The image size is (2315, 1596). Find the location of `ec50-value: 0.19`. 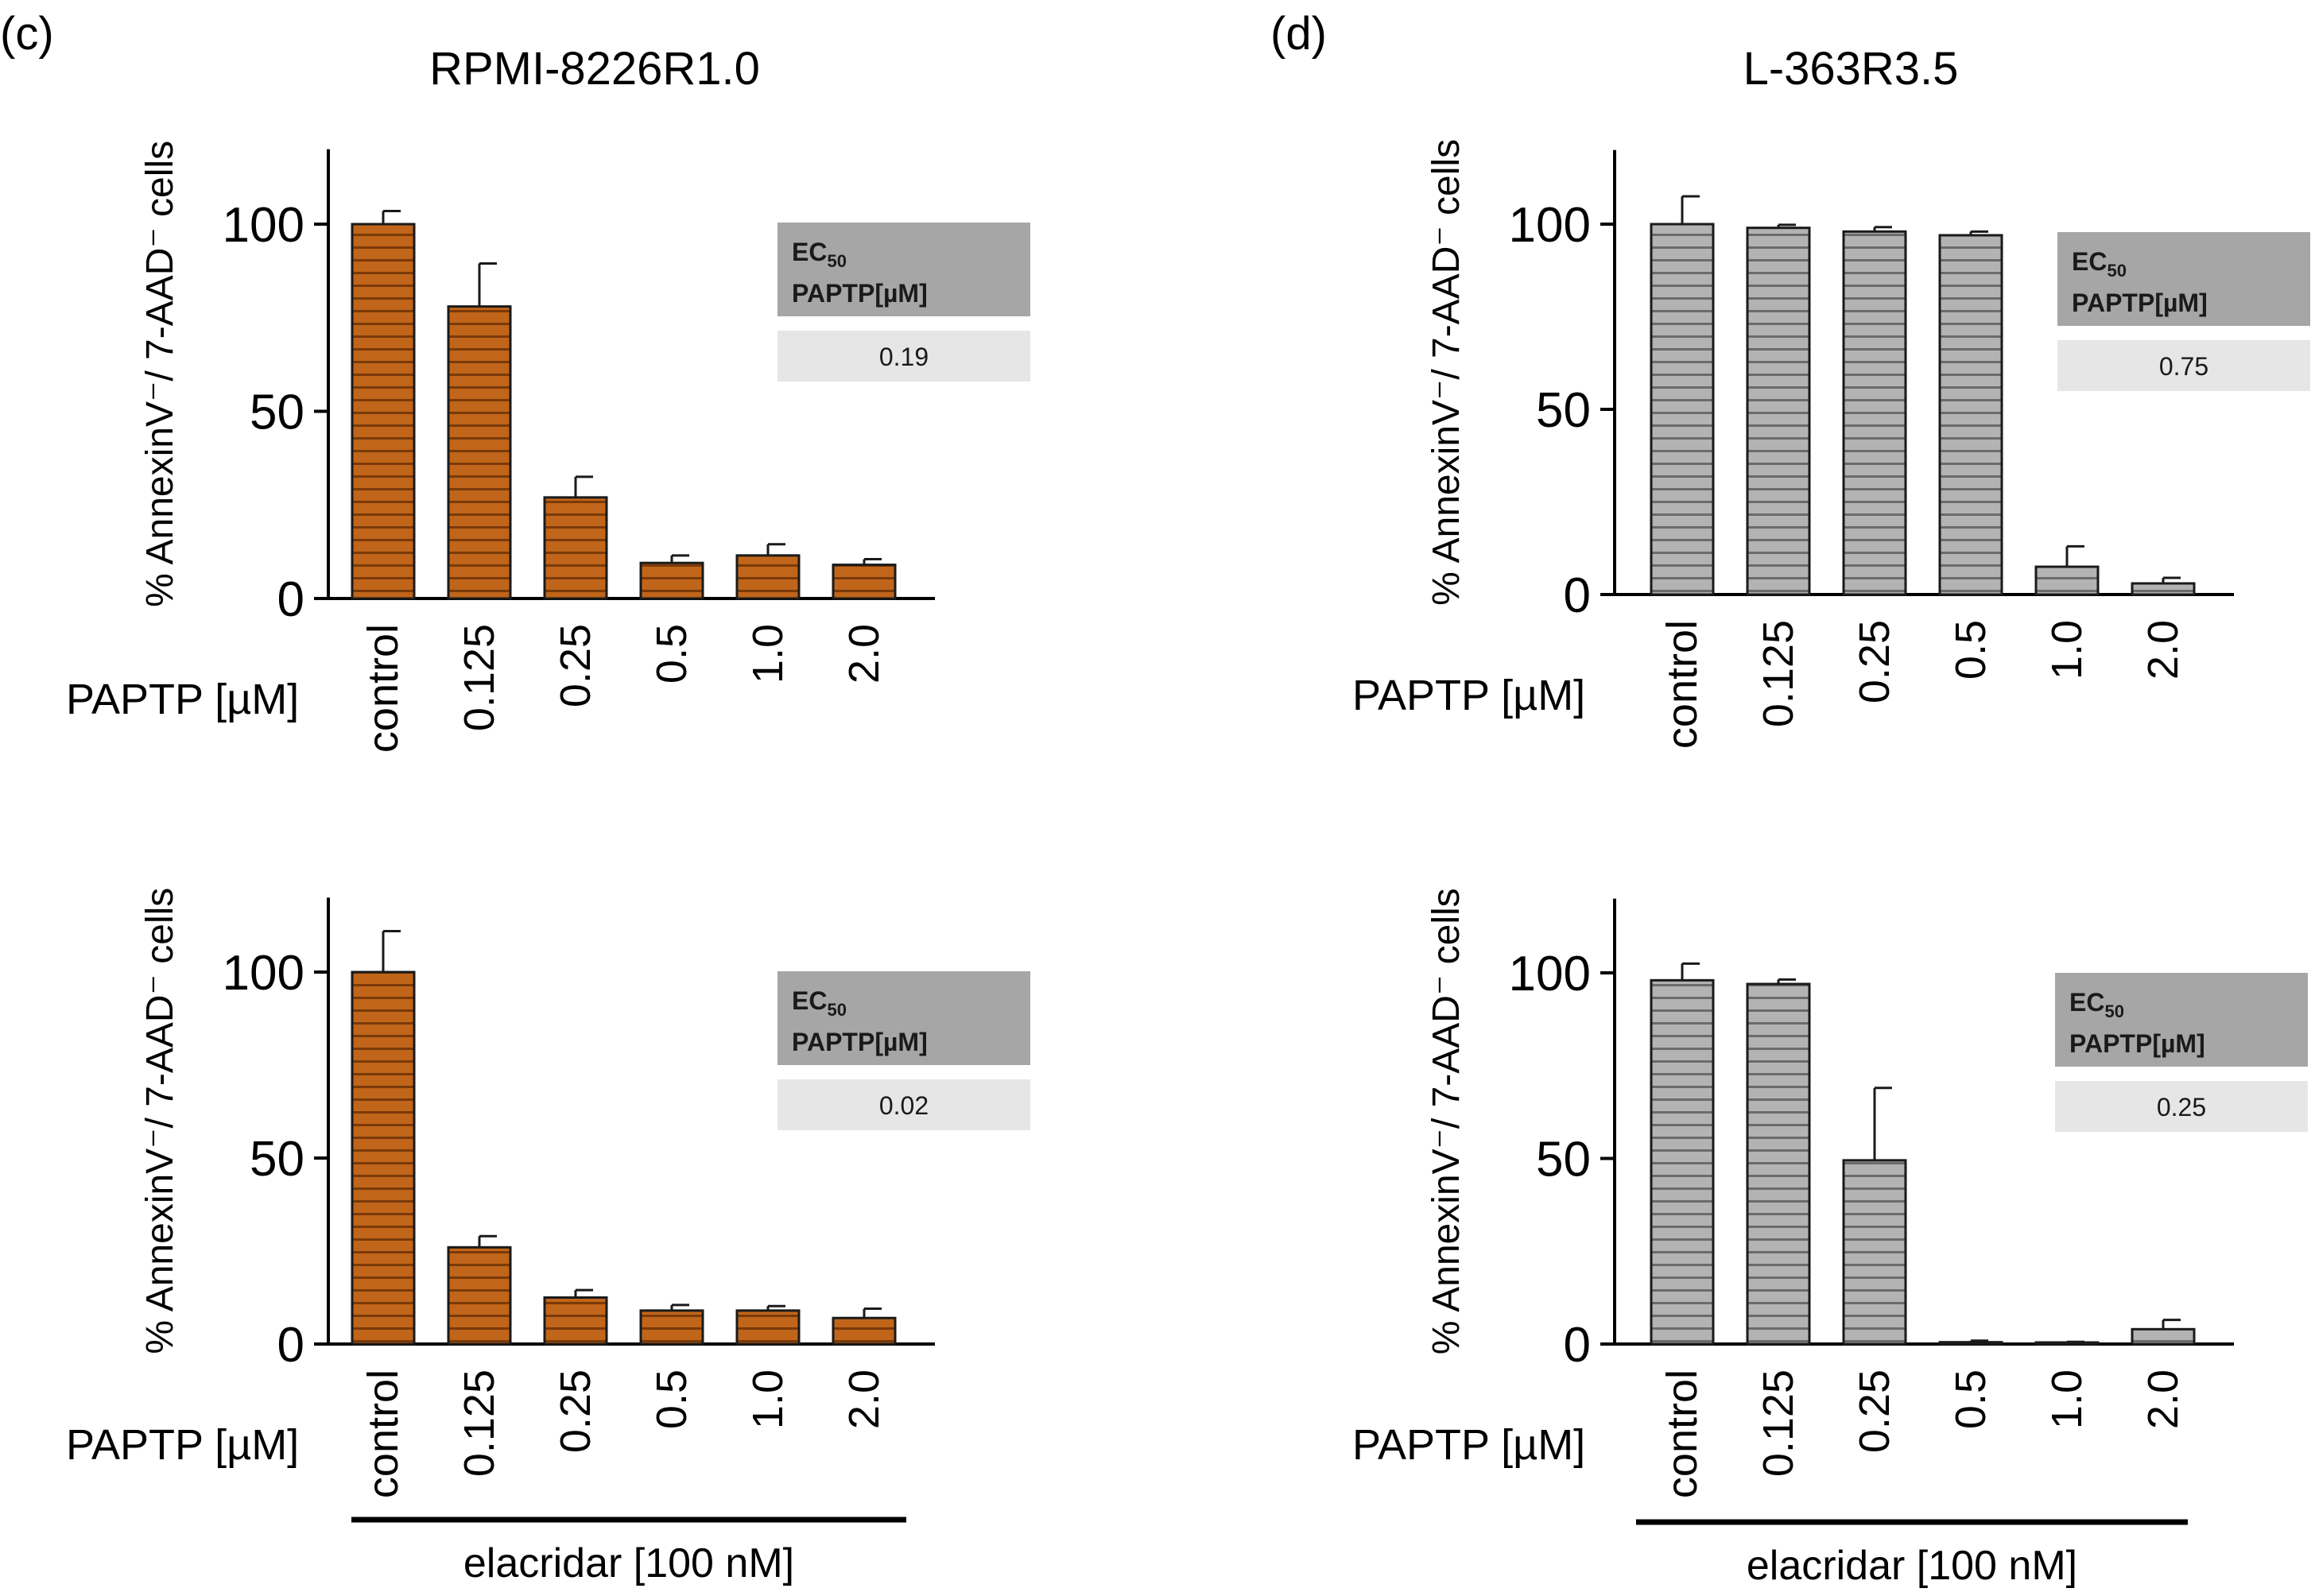

ec50-value: 0.19 is located at coordinates (904, 357).